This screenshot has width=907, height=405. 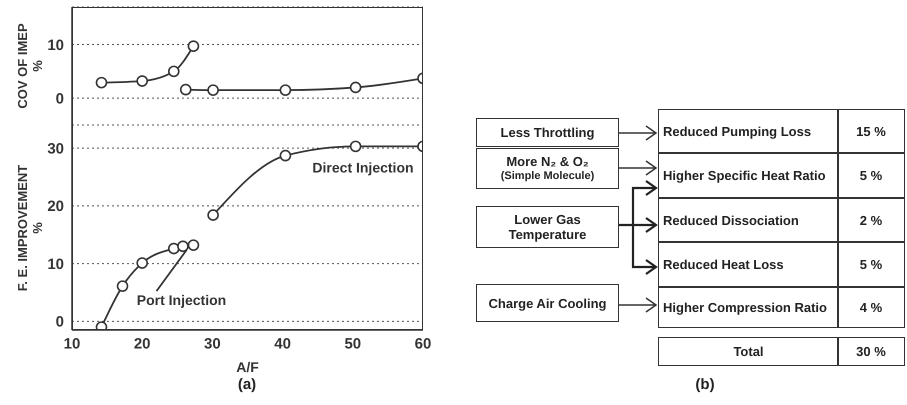 I want to click on text: (Simple Molecule), so click(x=547, y=176).